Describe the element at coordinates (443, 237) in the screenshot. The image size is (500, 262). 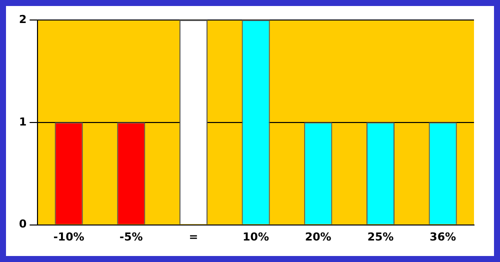
I see `x-tick-label: 36%` at that location.